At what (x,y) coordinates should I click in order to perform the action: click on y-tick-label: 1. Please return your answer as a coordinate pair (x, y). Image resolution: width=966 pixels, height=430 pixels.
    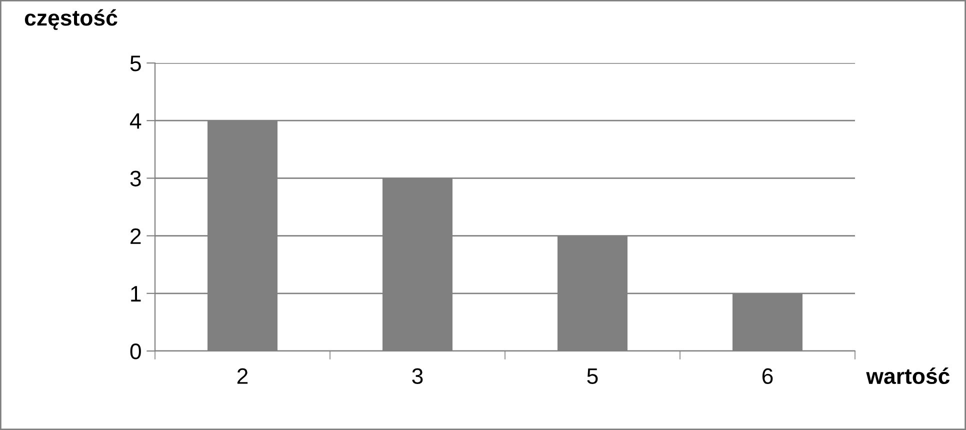
    Looking at the image, I should click on (136, 294).